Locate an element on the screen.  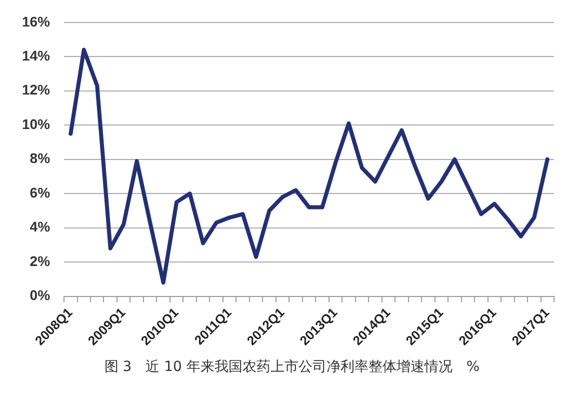
y-tick-label: 12% is located at coordinates (36, 90).